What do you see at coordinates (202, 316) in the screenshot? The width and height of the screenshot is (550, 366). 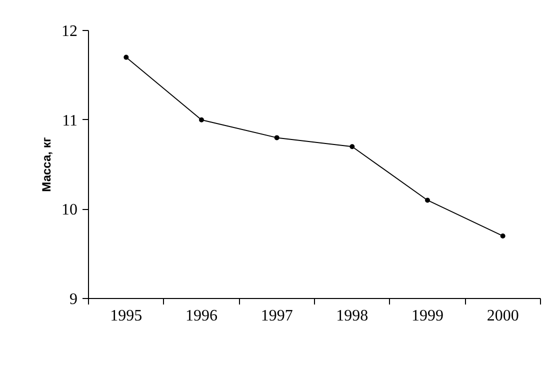 I see `x-tick-label: 1996` at bounding box center [202, 316].